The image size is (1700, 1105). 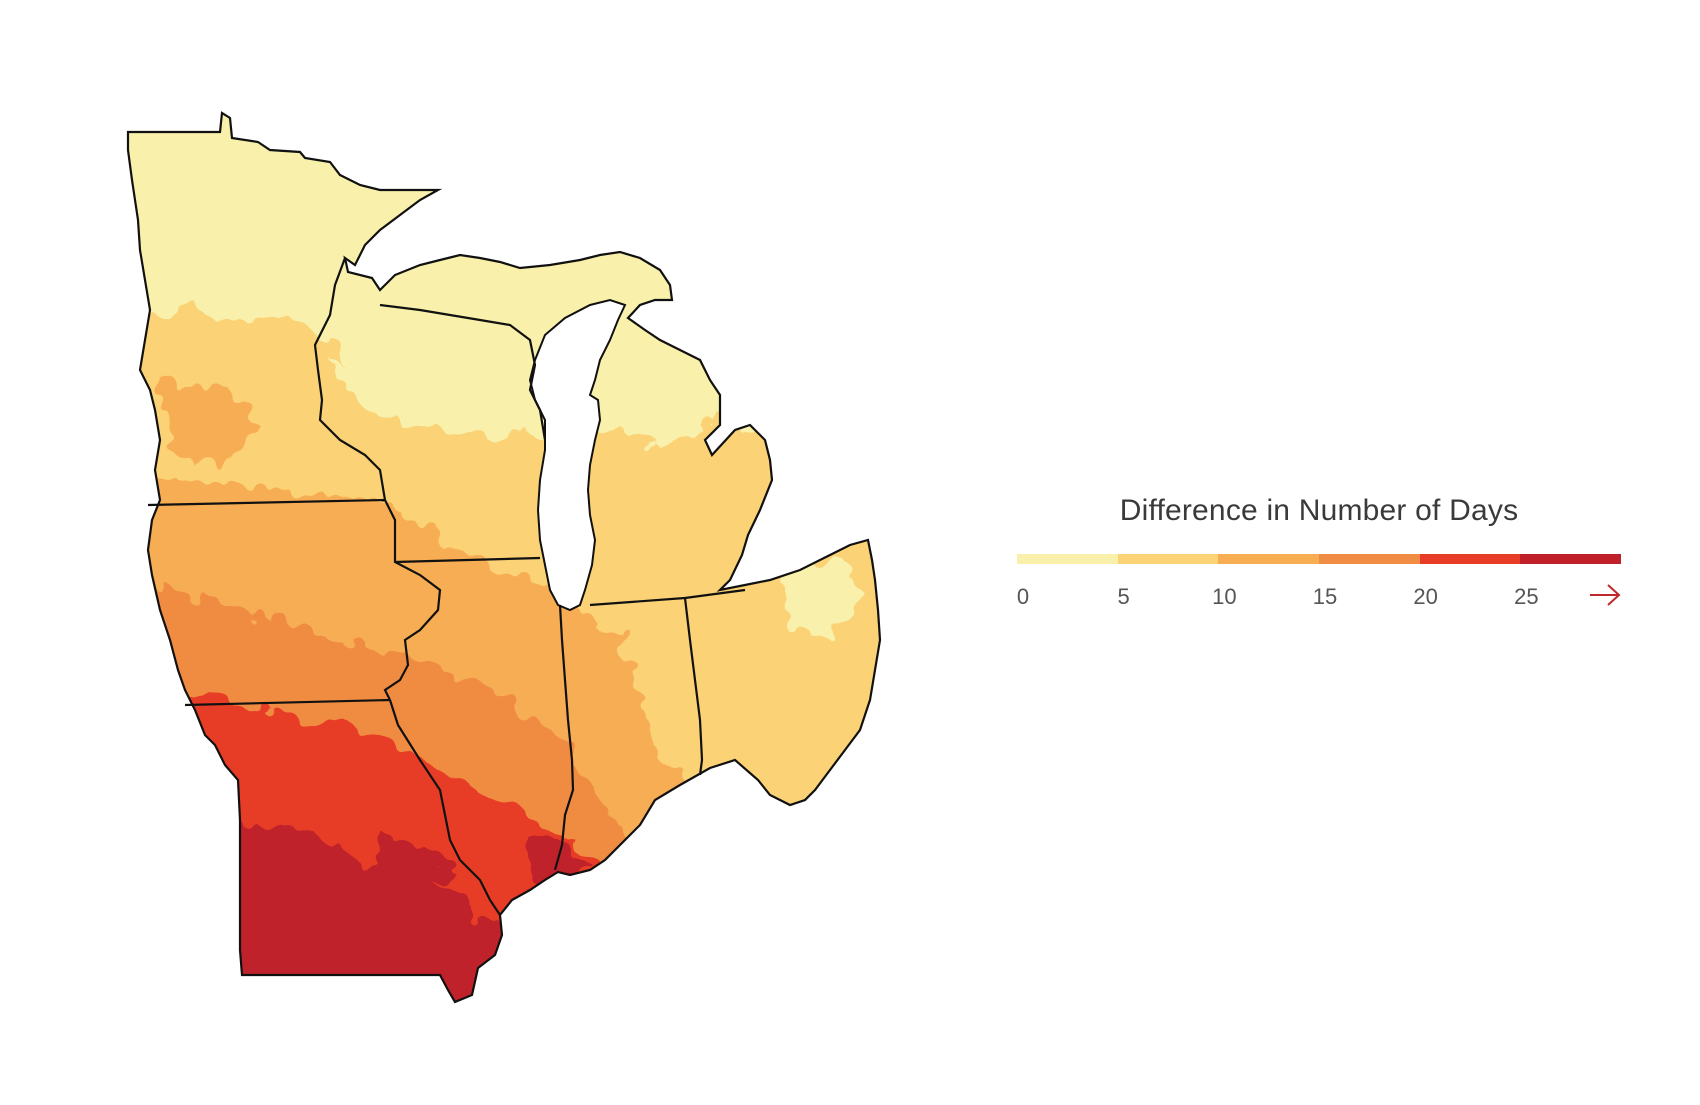 I want to click on legend-tick-label: 5, so click(x=1123, y=596).